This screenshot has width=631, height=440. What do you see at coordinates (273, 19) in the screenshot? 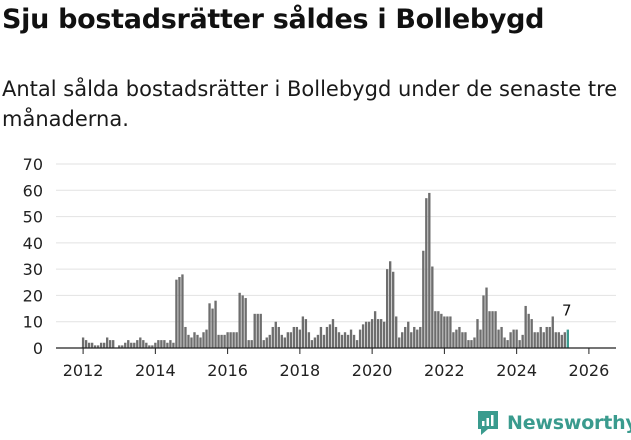
I see `chart-title: Sju bostadsrätter såldes i Bollebygd` at bounding box center [273, 19].